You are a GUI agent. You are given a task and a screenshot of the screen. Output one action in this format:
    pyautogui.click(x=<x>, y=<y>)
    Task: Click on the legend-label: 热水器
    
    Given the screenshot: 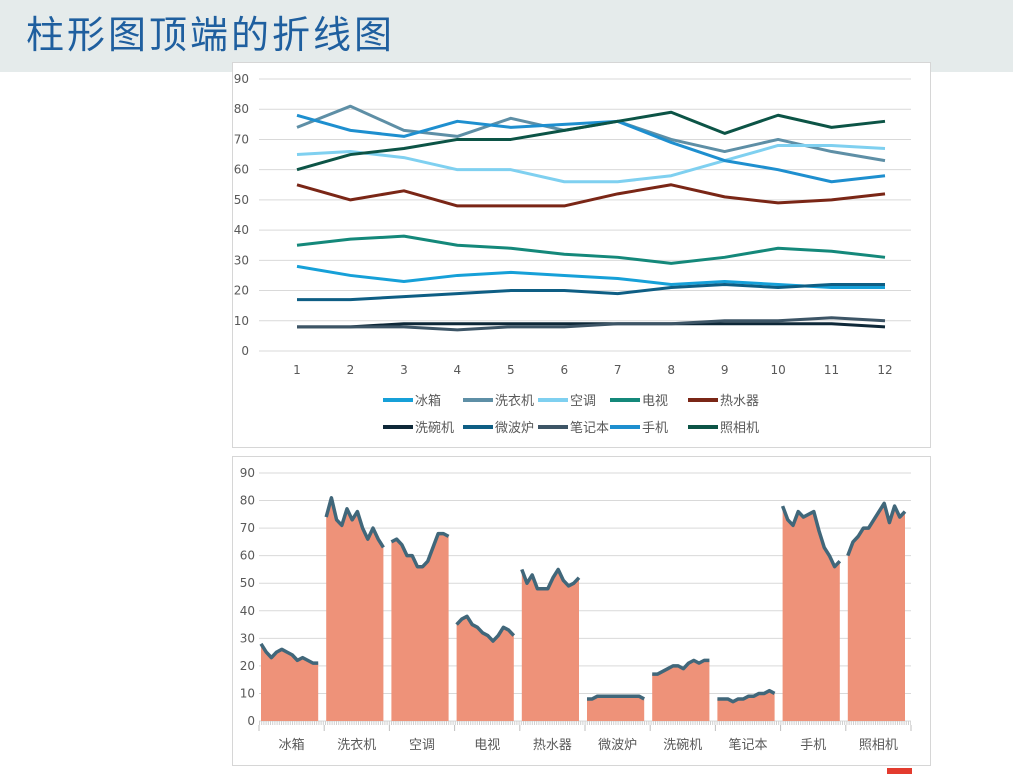 What is the action you would take?
    pyautogui.click(x=739, y=401)
    